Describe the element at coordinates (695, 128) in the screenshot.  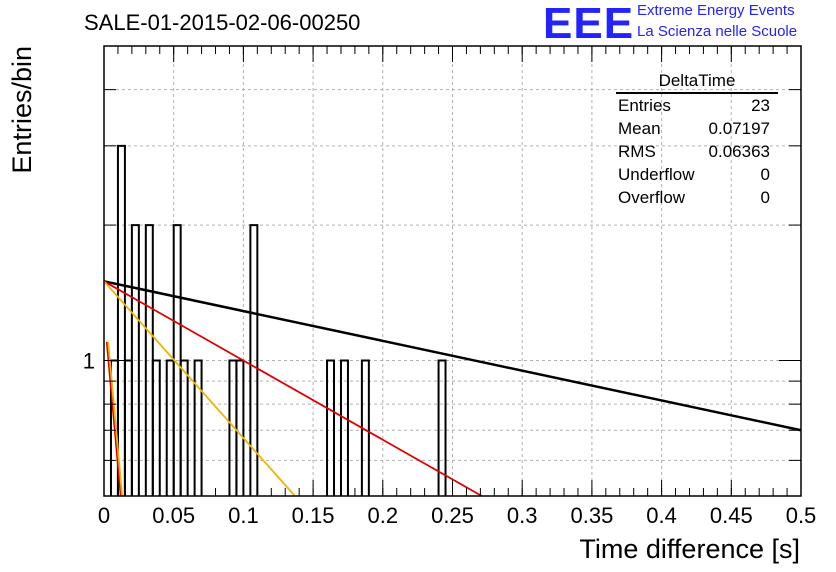
I see `stats-row-mean: Mean 0.07197` at that location.